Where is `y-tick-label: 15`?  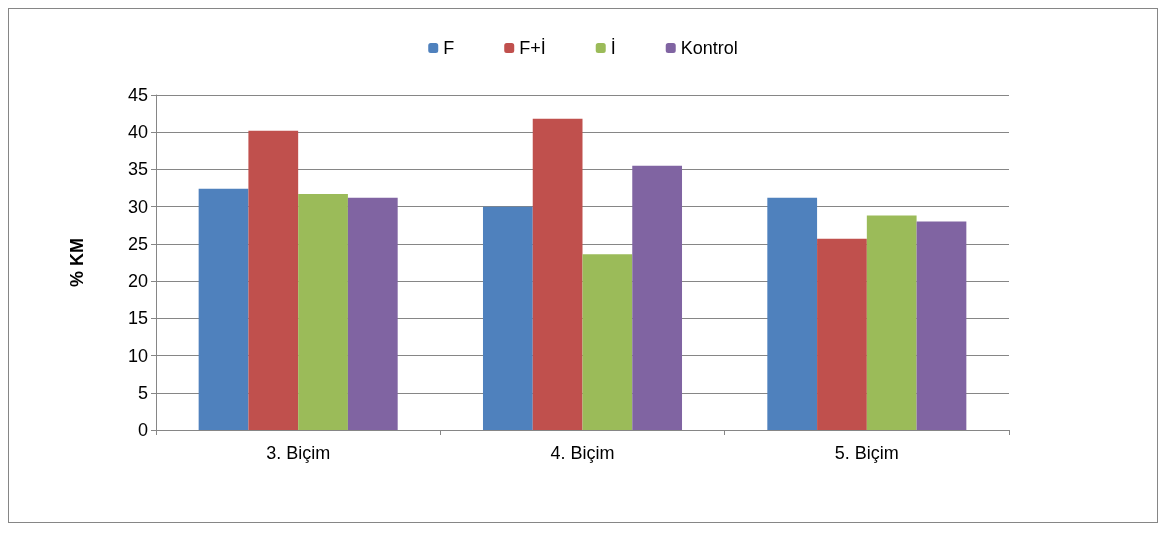 y-tick-label: 15 is located at coordinates (137, 318).